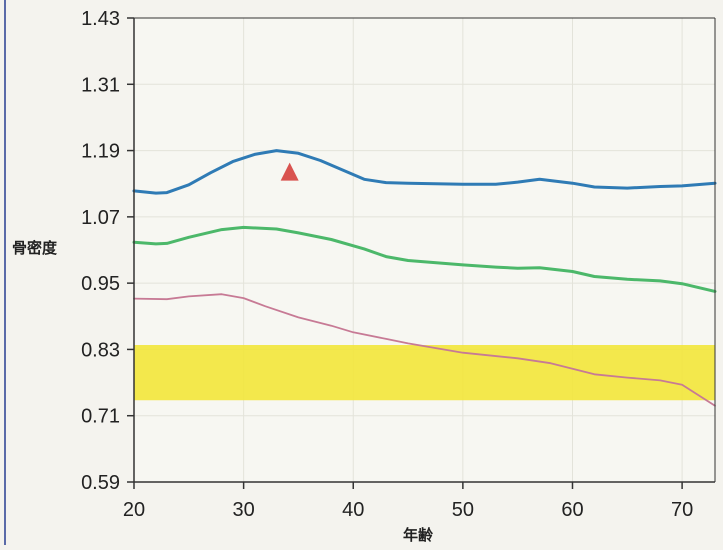 Image resolution: width=723 pixels, height=550 pixels. What do you see at coordinates (35, 248) in the screenshot?
I see `y-axis-label: 骨密度` at bounding box center [35, 248].